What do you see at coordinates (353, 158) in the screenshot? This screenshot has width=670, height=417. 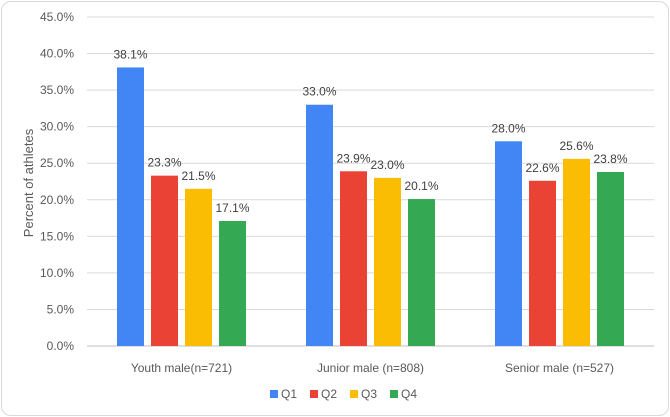 I see `data-label: 23.9%` at bounding box center [353, 158].